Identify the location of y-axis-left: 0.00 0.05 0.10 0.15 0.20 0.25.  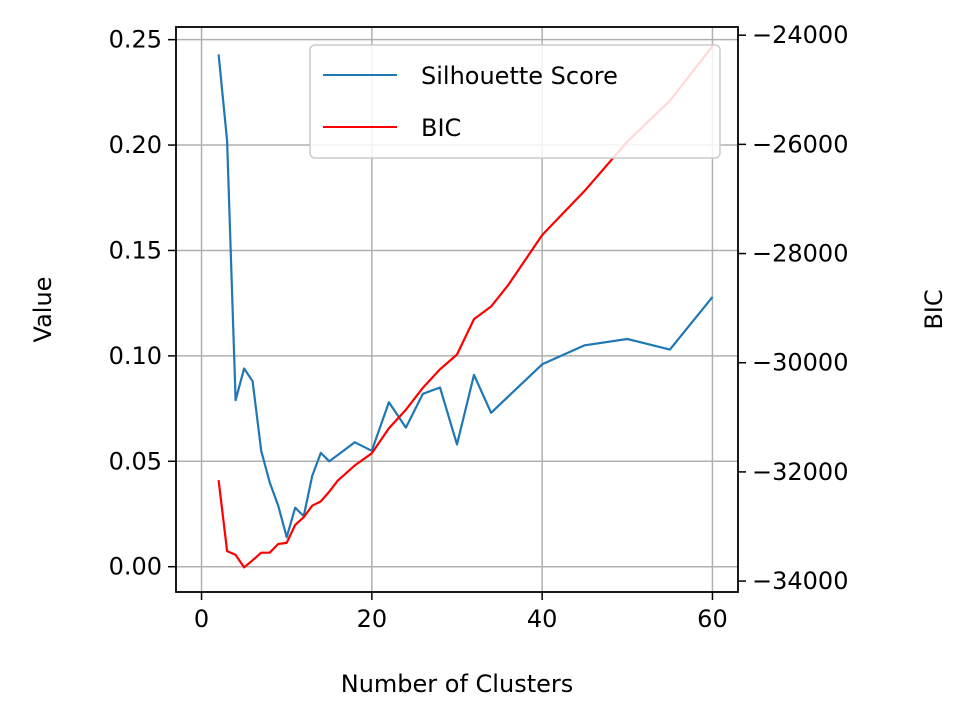
(142, 303).